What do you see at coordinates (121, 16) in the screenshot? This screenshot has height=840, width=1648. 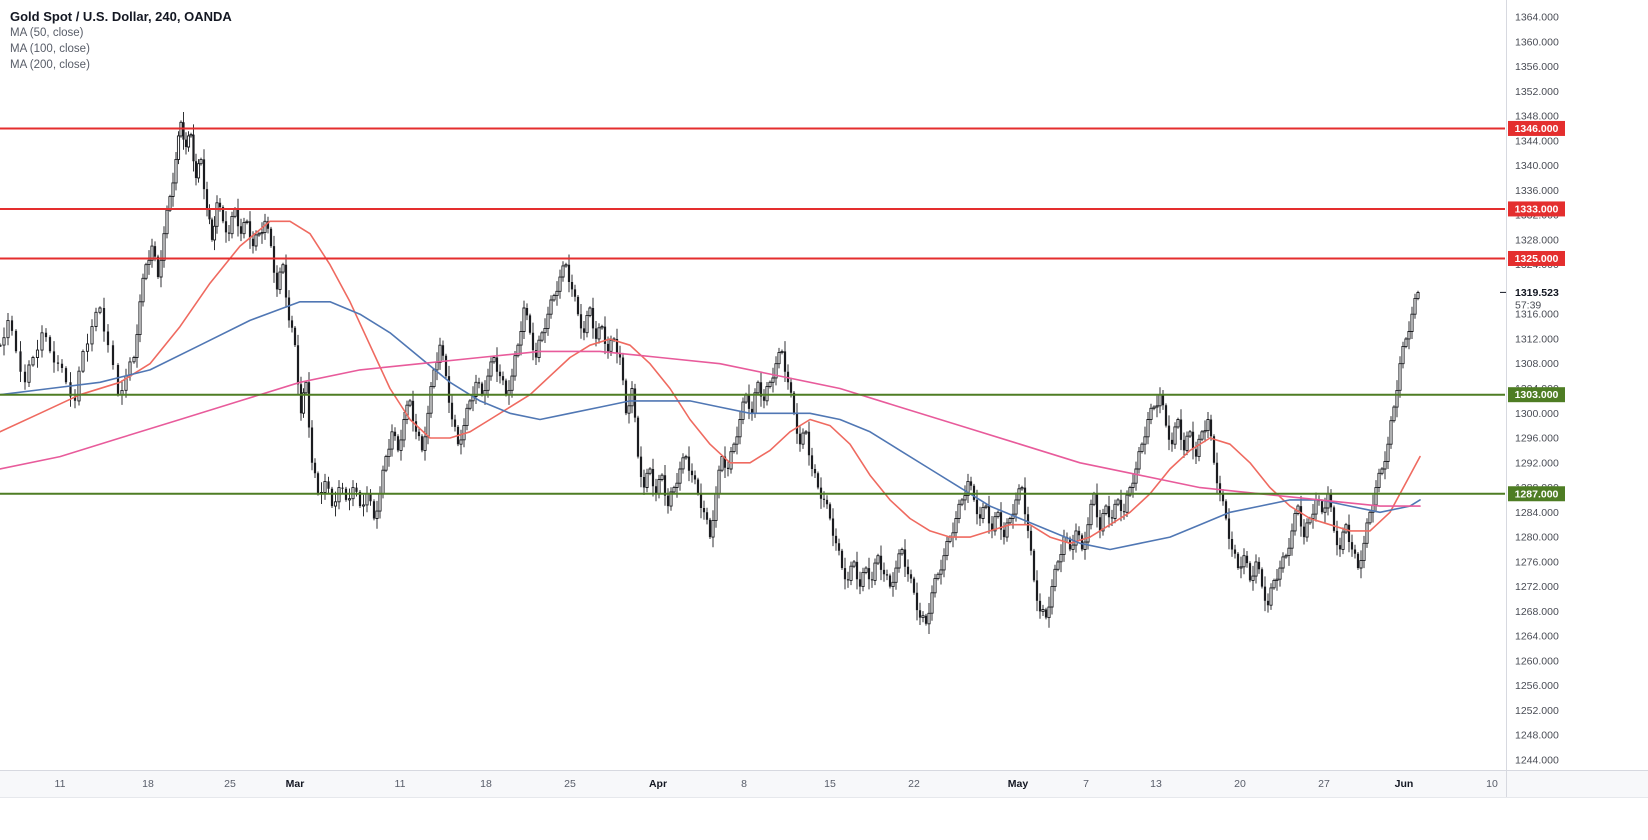 I see `symbol-title: Gold Spot / U.S. Dollar, 240, OANDA` at bounding box center [121, 16].